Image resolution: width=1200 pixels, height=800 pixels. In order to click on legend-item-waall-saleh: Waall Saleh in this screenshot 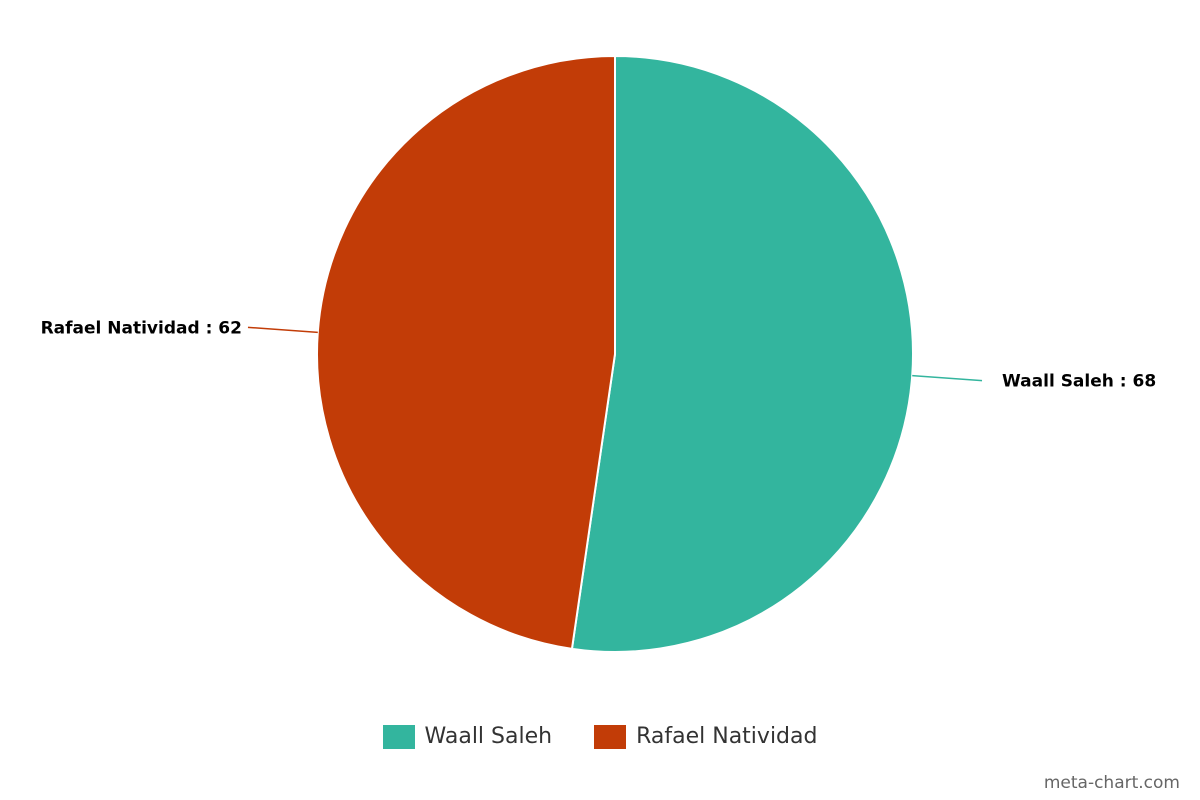, I will do `click(467, 736)`.